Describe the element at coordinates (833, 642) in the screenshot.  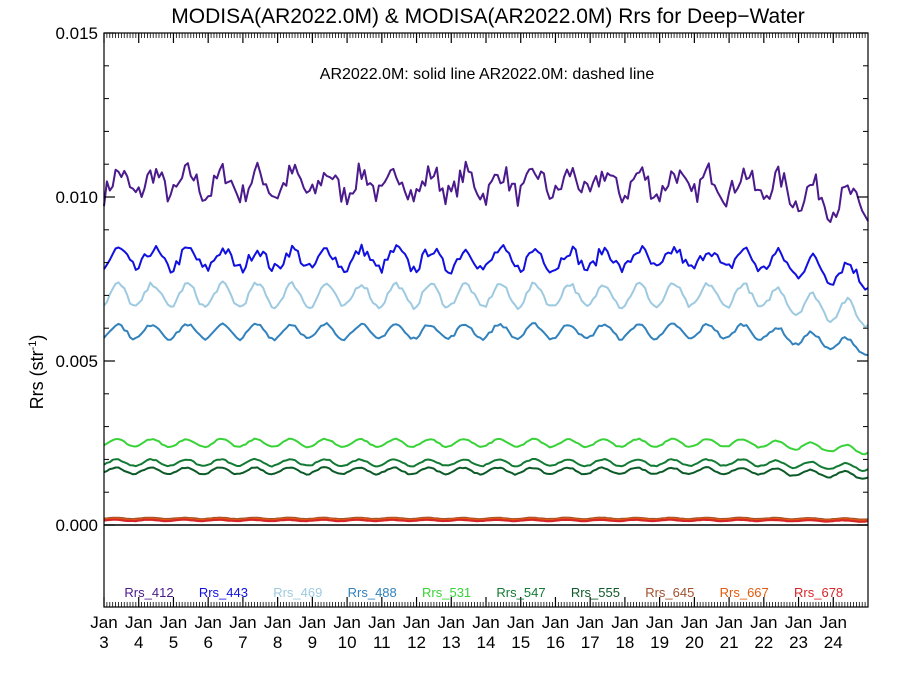
I see `x-tick-label-year: 24` at that location.